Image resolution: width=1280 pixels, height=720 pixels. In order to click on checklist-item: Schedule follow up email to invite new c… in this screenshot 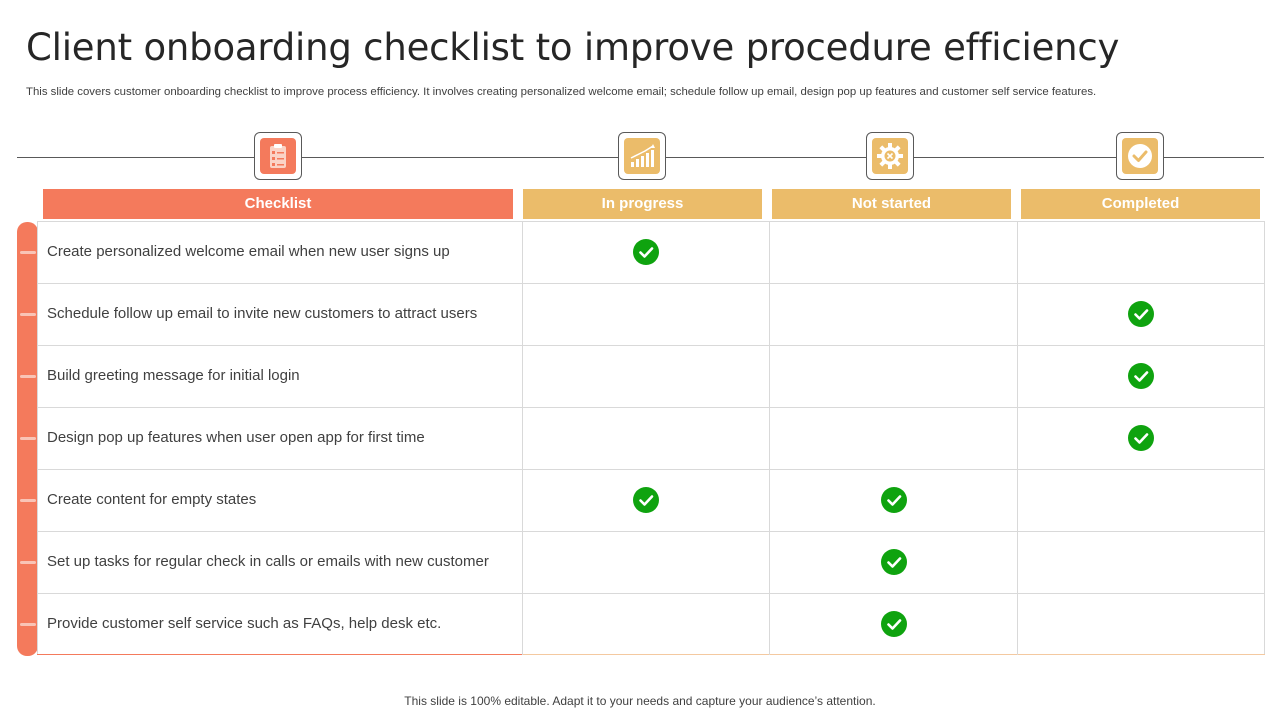, I will do `click(262, 313)`.